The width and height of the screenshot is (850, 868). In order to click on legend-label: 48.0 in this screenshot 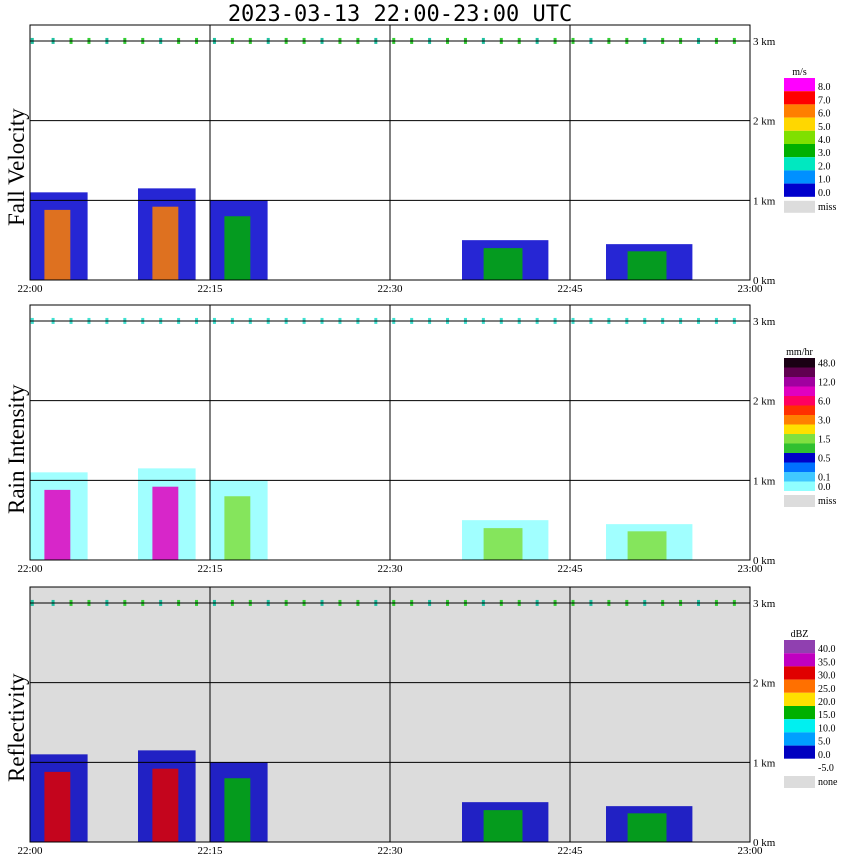, I will do `click(827, 364)`.